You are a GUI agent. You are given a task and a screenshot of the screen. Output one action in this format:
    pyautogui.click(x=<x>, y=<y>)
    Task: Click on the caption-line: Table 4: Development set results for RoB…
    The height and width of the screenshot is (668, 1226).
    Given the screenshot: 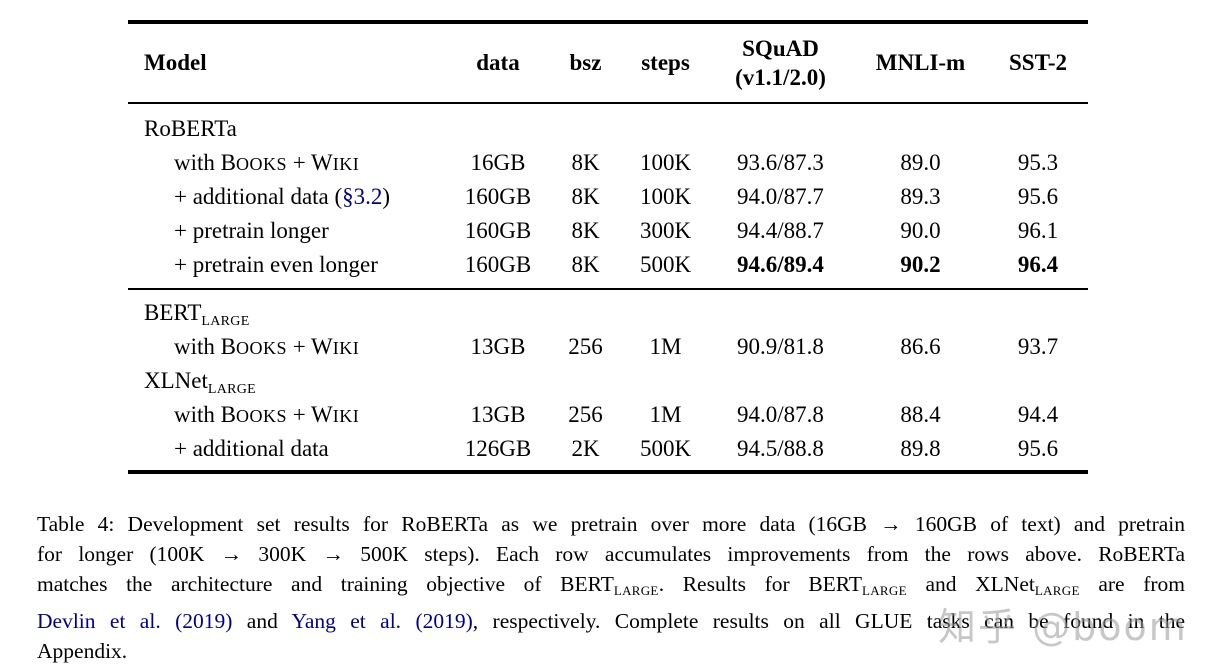 What is the action you would take?
    pyautogui.click(x=611, y=524)
    